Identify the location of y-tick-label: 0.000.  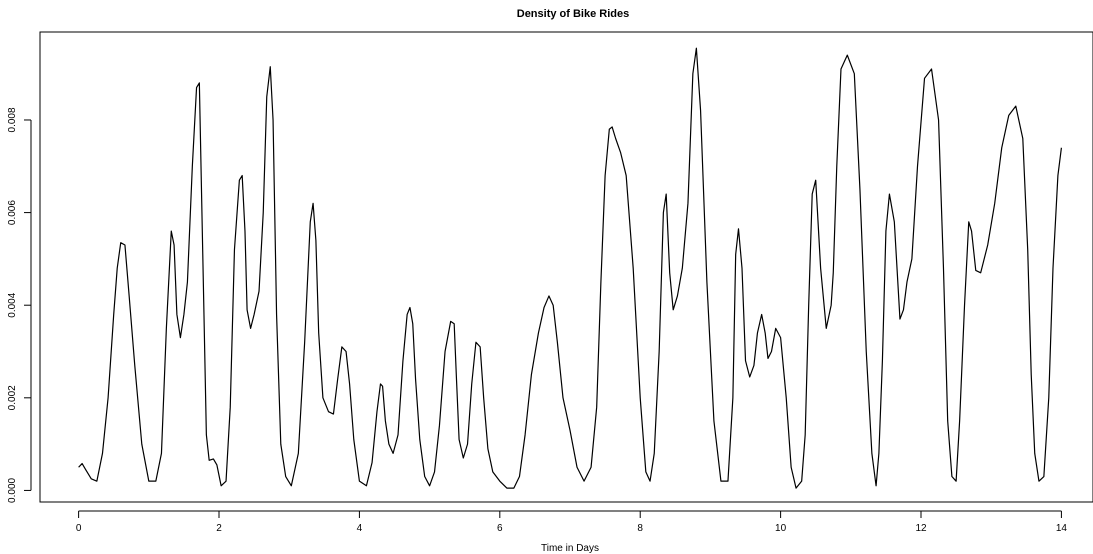
(12, 489).